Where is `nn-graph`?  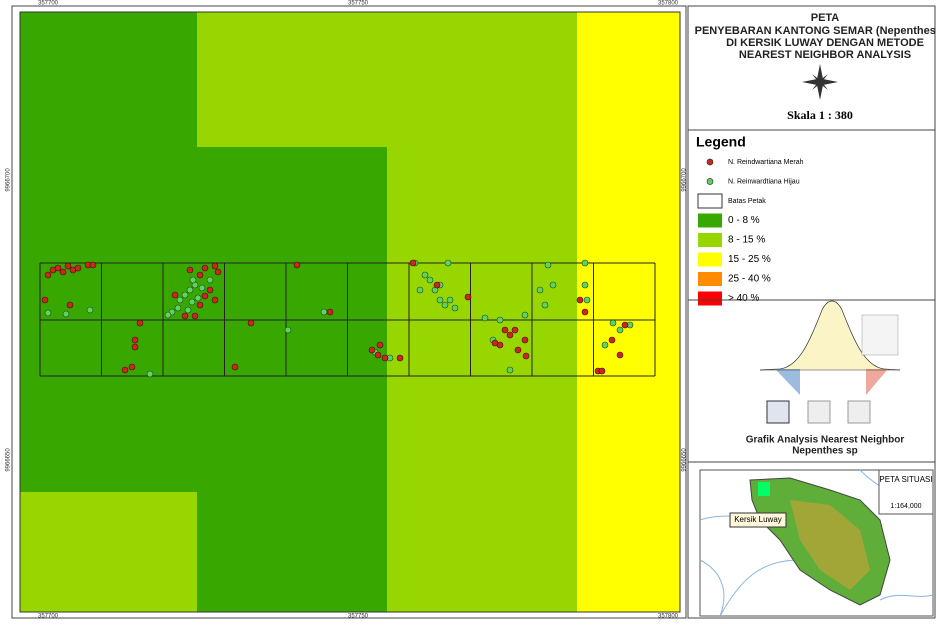
nn-graph is located at coordinates (824, 365).